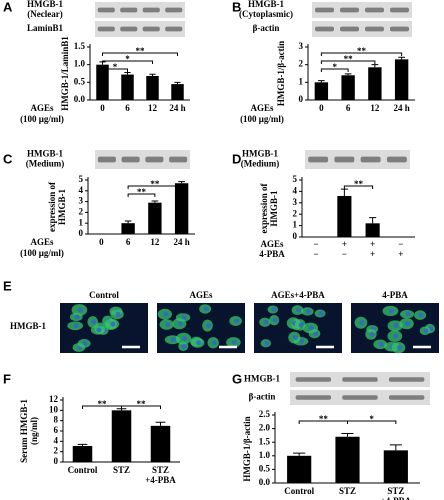  I want to click on panel-letter: F, so click(7, 378).